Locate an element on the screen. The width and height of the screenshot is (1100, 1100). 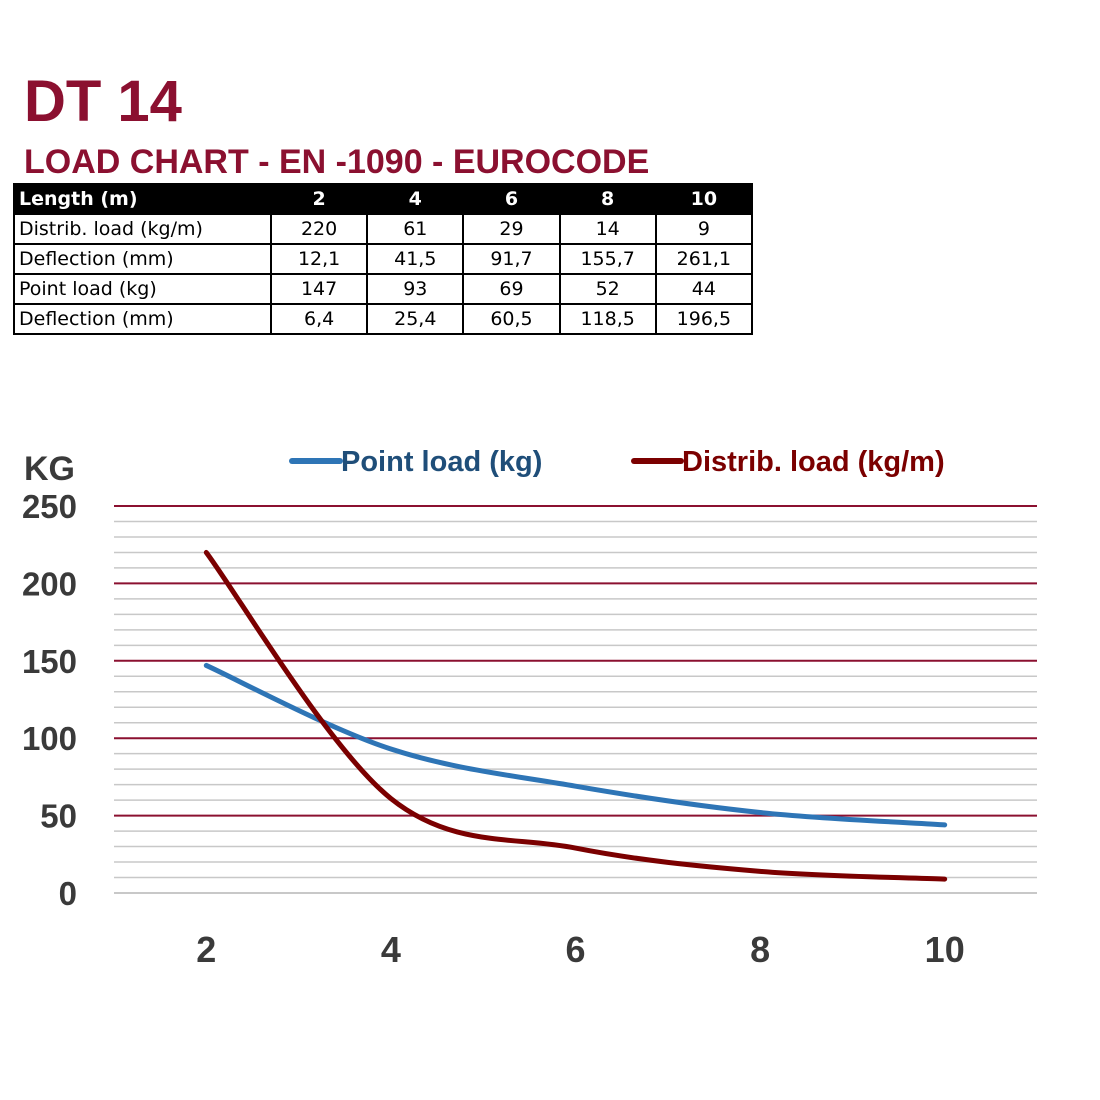
y-tick-label: 50 is located at coordinates (58, 816).